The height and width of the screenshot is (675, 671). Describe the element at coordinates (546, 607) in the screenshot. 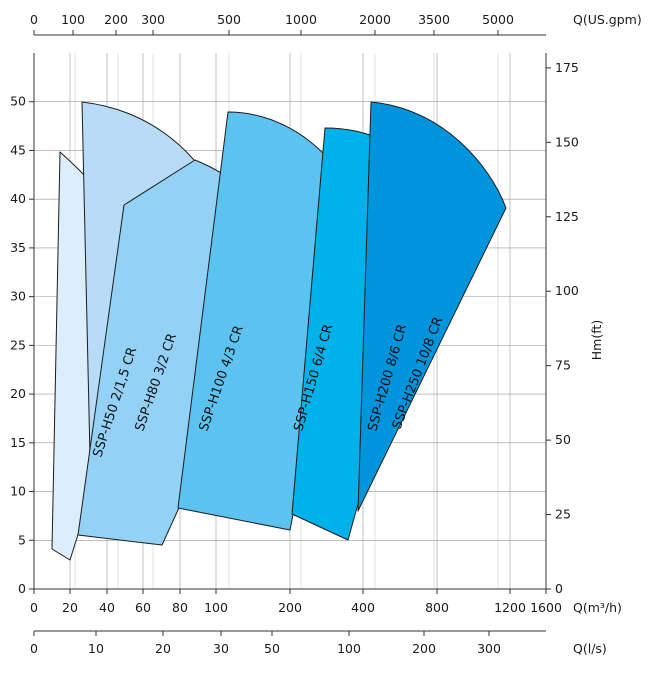

I see `bottom-tick-label: 1600` at that location.